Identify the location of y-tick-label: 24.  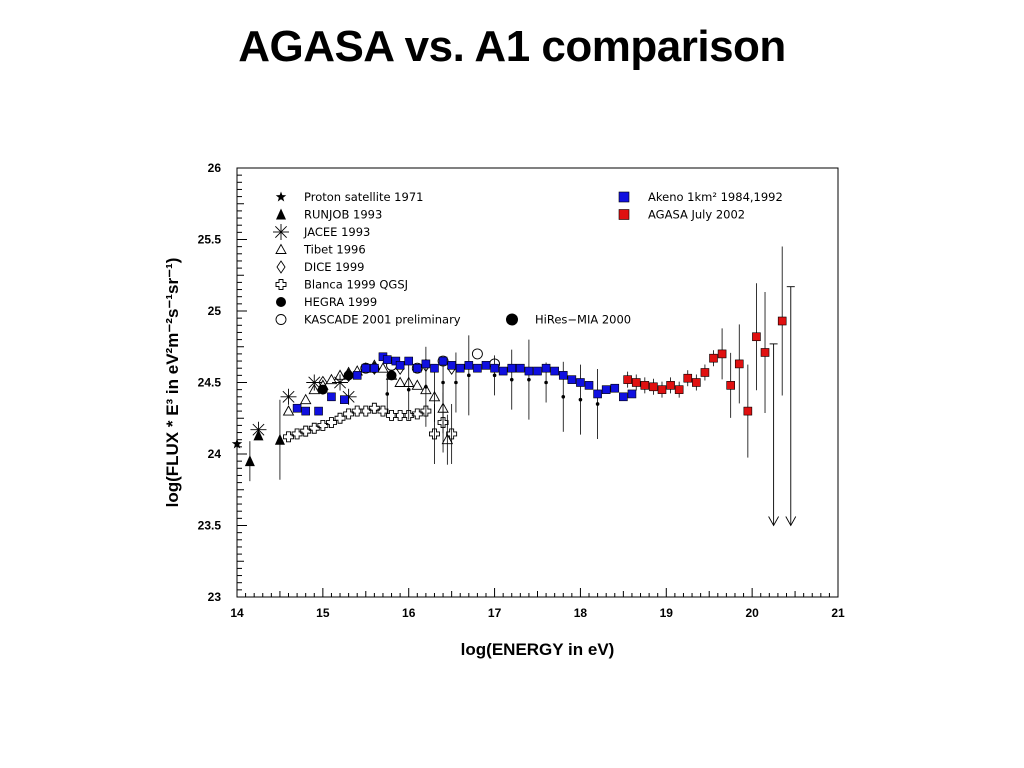
(215, 454).